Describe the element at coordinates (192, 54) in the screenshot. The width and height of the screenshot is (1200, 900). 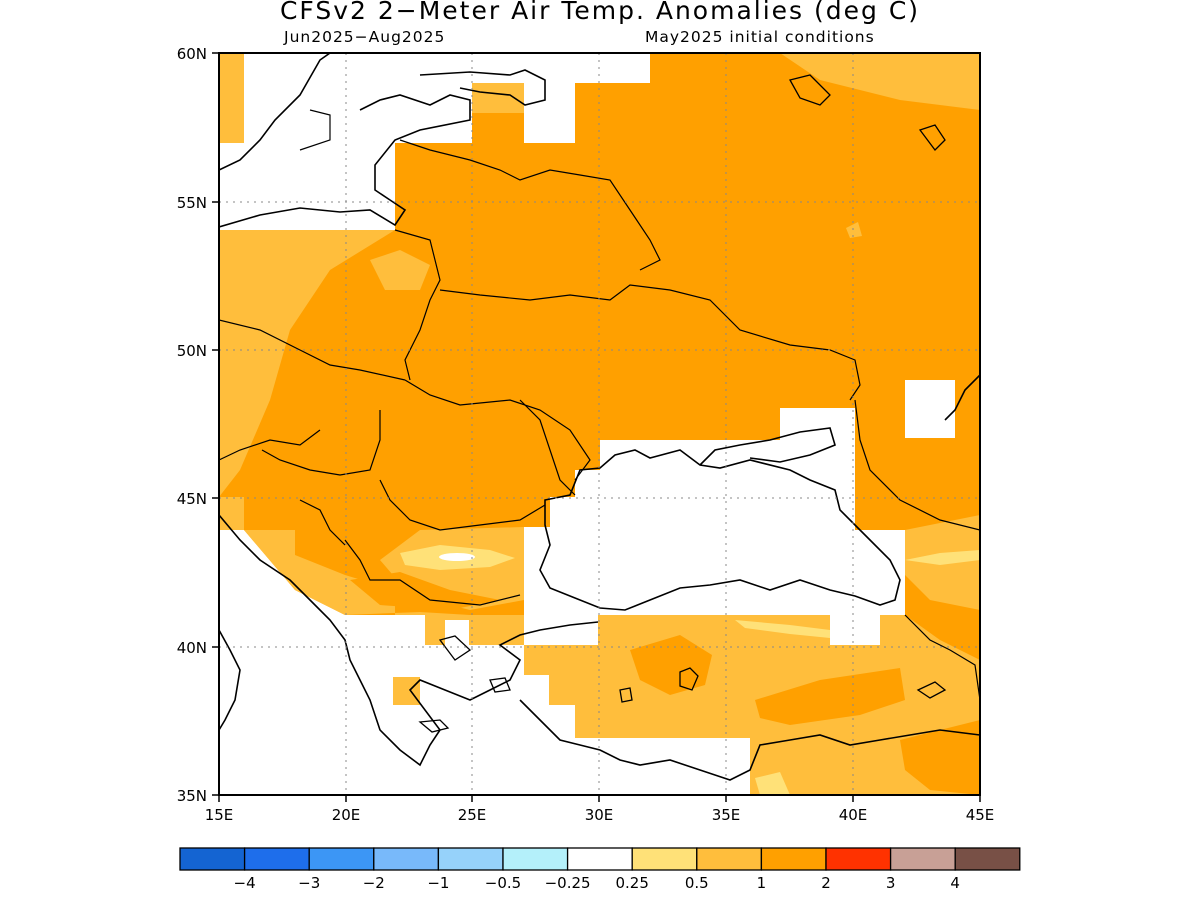
I see `lat-tick-label: 60N` at that location.